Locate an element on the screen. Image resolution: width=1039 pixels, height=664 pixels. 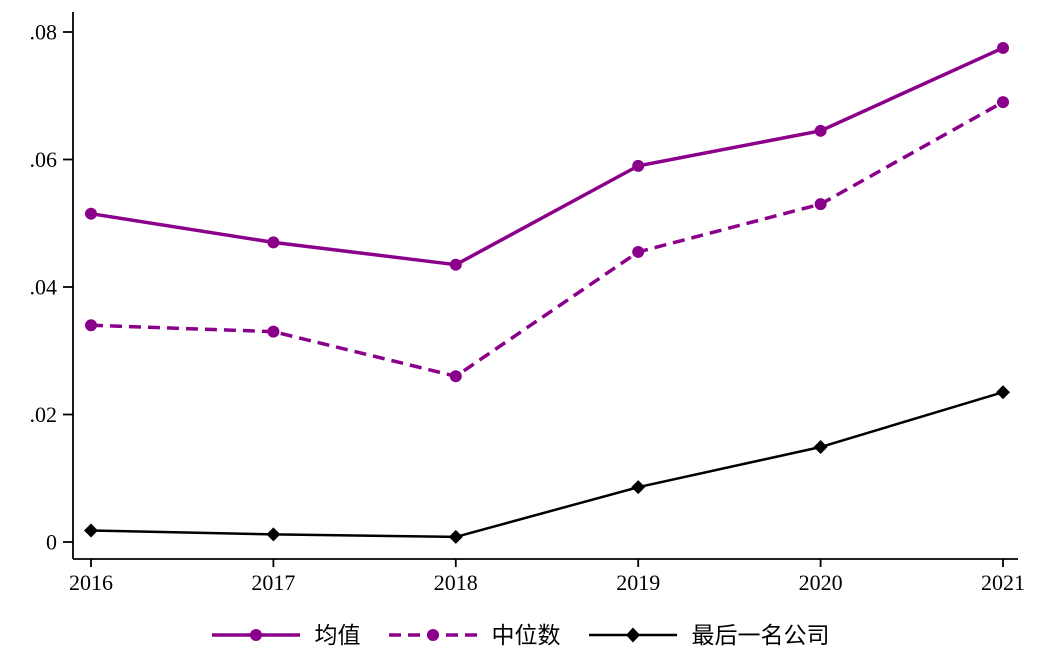
x-axis-tick-label: 2016 is located at coordinates (91, 582).